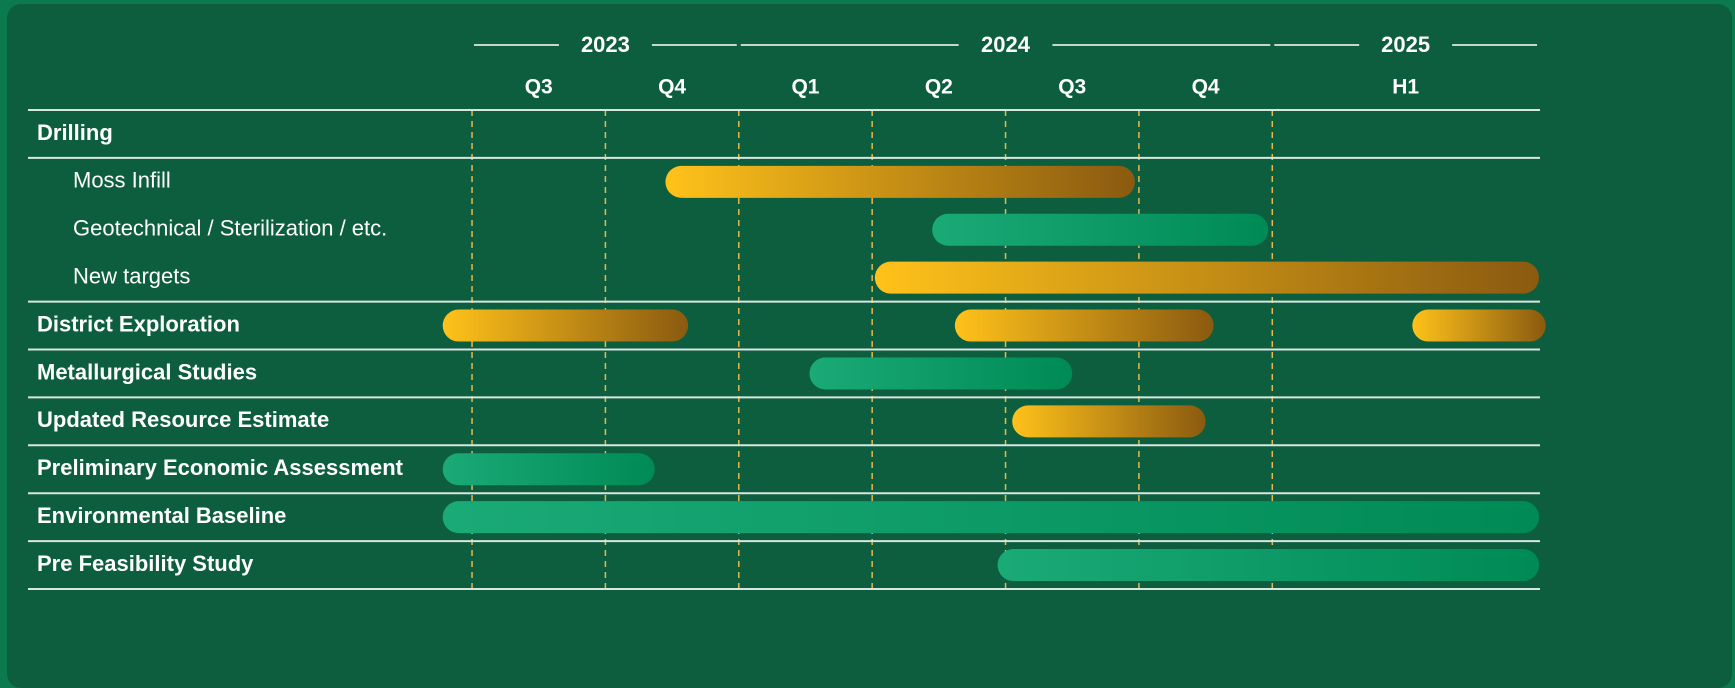 The image size is (1735, 688). What do you see at coordinates (805, 87) in the screenshot?
I see `period-label: Q1` at bounding box center [805, 87].